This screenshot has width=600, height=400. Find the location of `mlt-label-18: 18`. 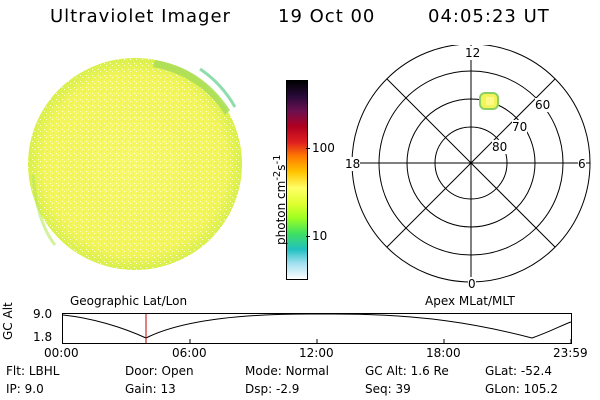

mlt-label-18: 18 is located at coordinates (353, 164).